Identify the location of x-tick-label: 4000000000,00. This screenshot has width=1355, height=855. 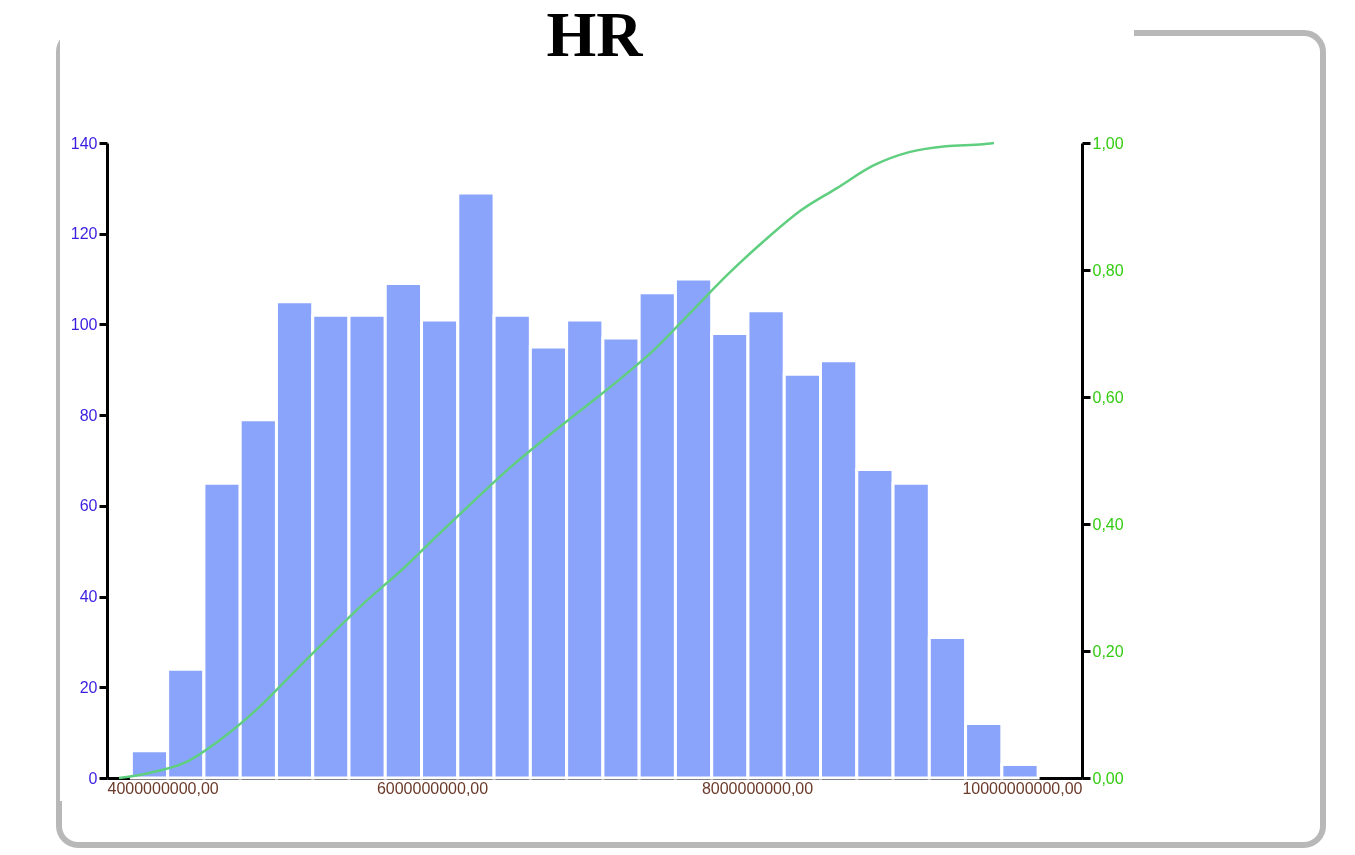
(163, 788).